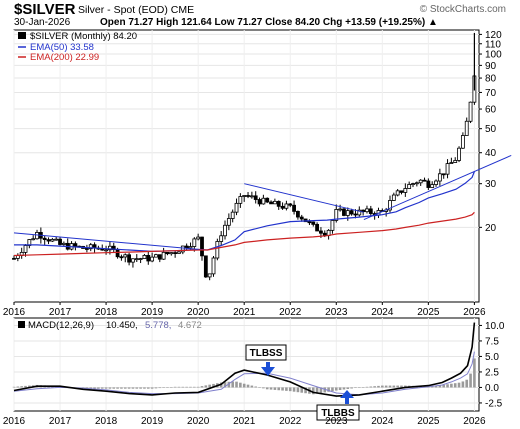  What do you see at coordinates (21, 324) in the screenshot?
I see `macd-legend-swatch` at bounding box center [21, 324].